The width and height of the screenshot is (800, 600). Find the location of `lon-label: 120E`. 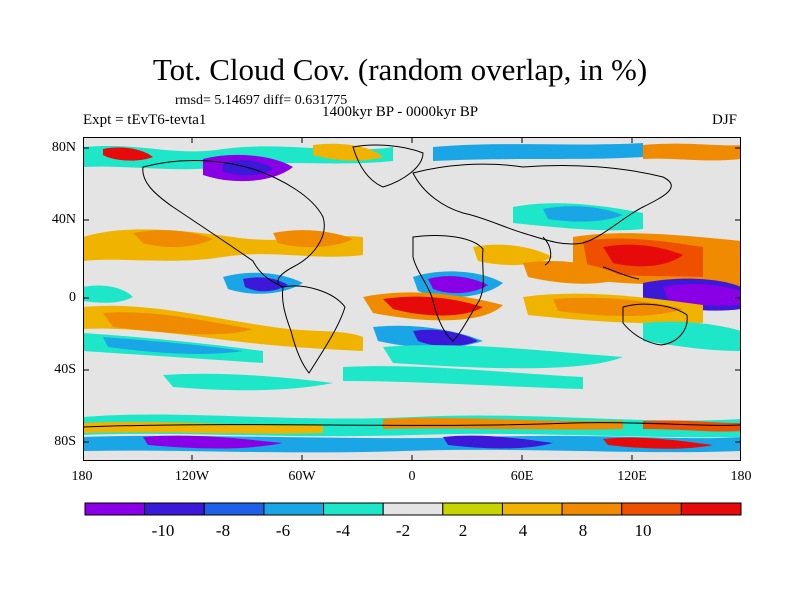

lon-label: 120E is located at coordinates (632, 476).